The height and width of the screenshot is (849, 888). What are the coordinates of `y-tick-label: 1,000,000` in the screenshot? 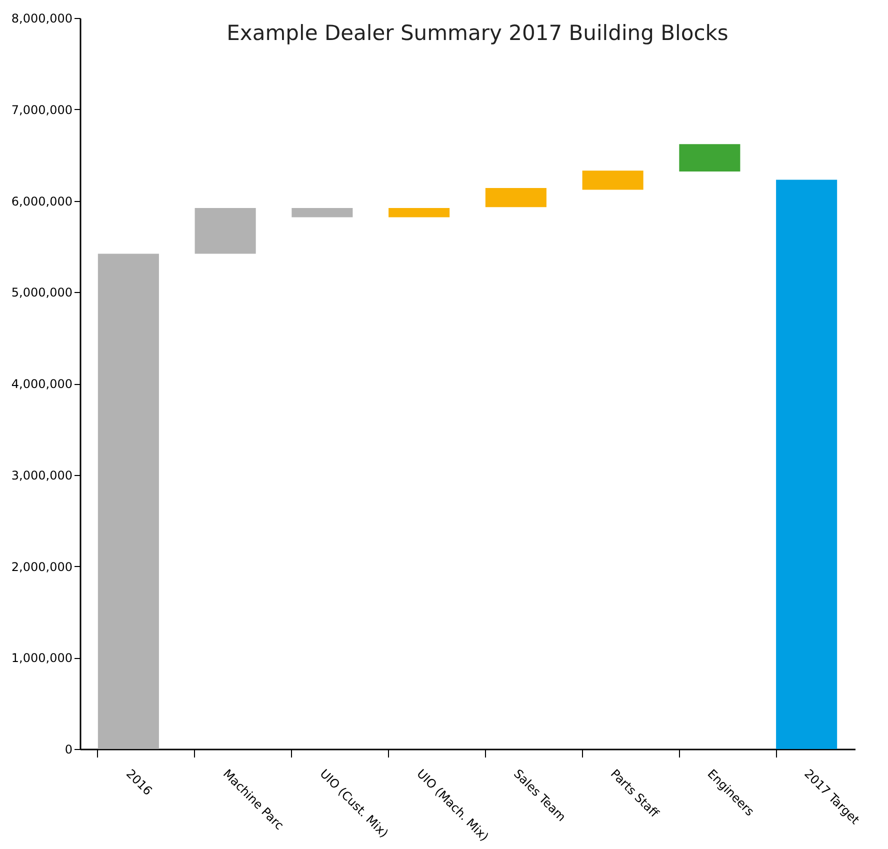 It's located at (41, 658).